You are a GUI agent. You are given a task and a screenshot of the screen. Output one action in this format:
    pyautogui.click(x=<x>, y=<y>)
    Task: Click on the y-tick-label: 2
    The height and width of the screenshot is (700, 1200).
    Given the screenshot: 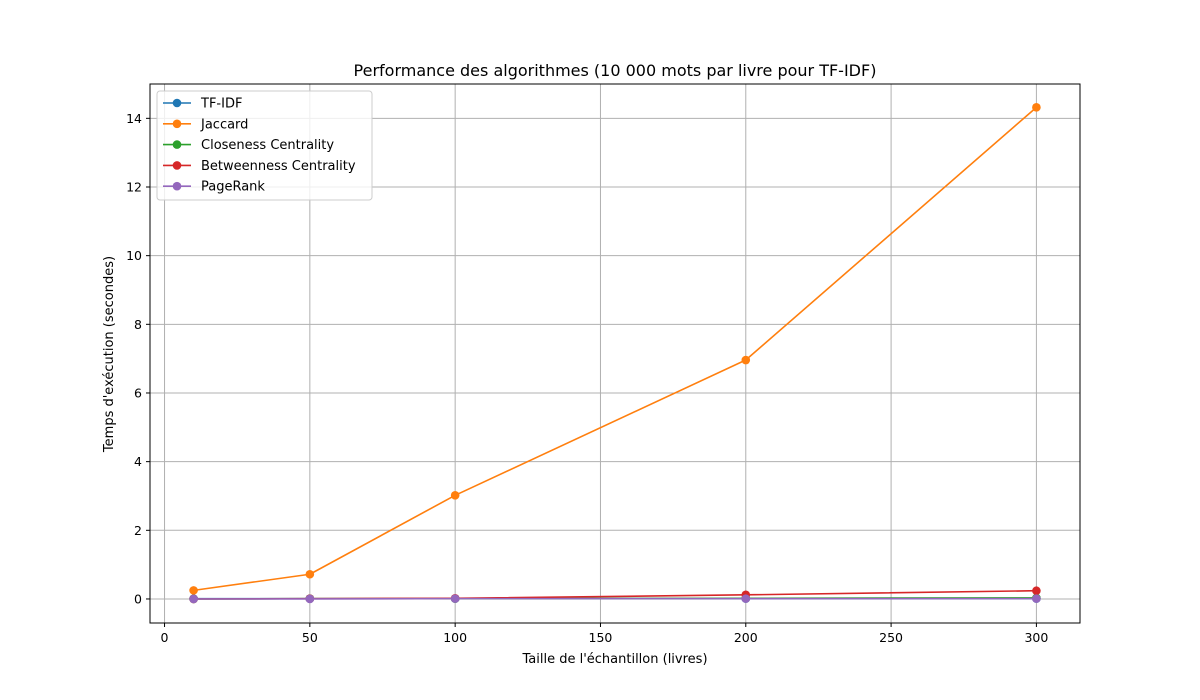 What is the action you would take?
    pyautogui.click(x=138, y=530)
    